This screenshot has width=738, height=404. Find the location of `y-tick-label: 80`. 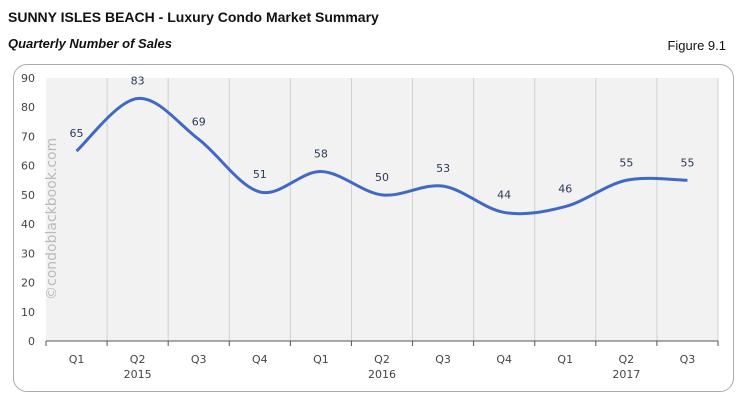

y-tick-label: 80 is located at coordinates (28, 107).